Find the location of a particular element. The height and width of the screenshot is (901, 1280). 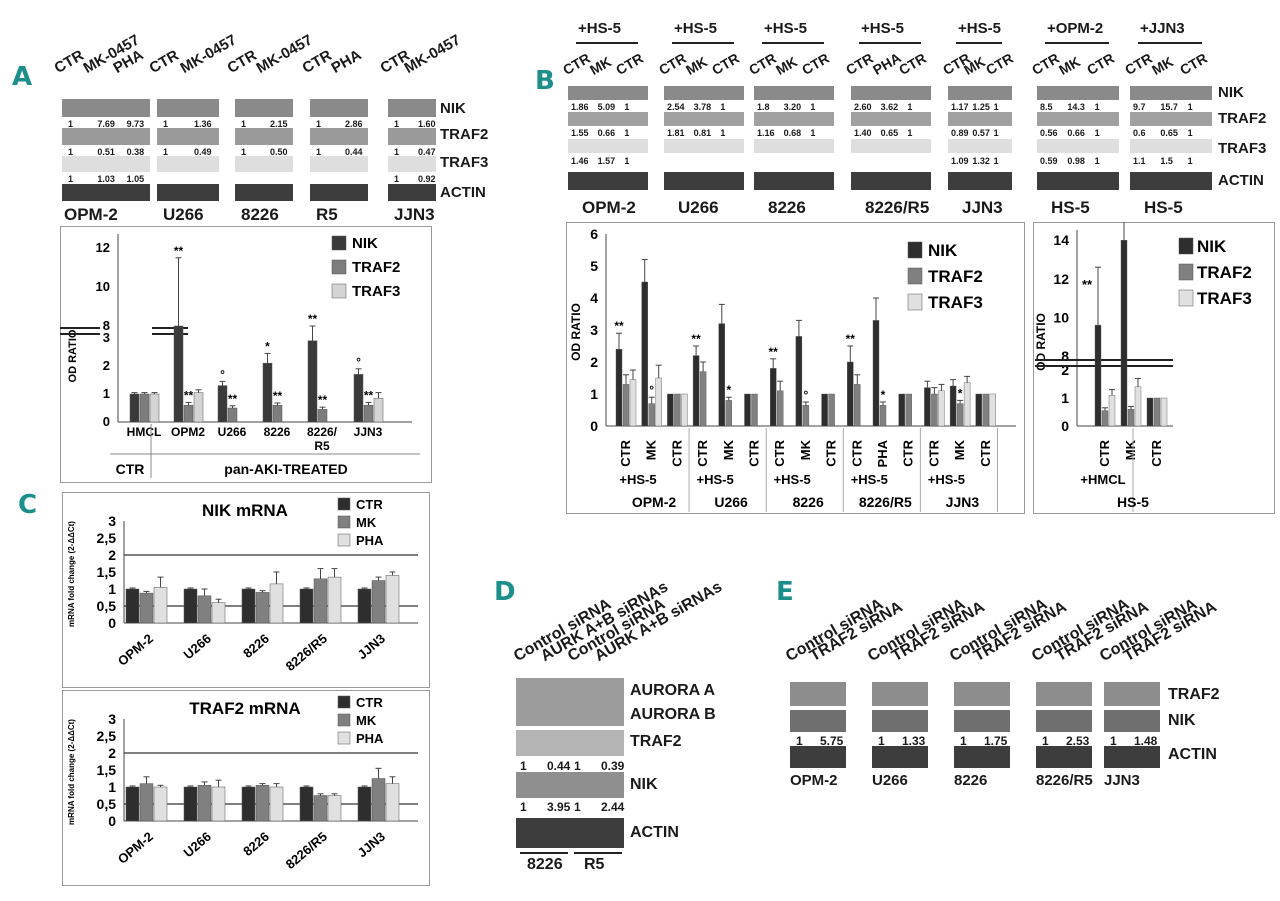

traf3-value: 1.05 is located at coordinates (135, 179).